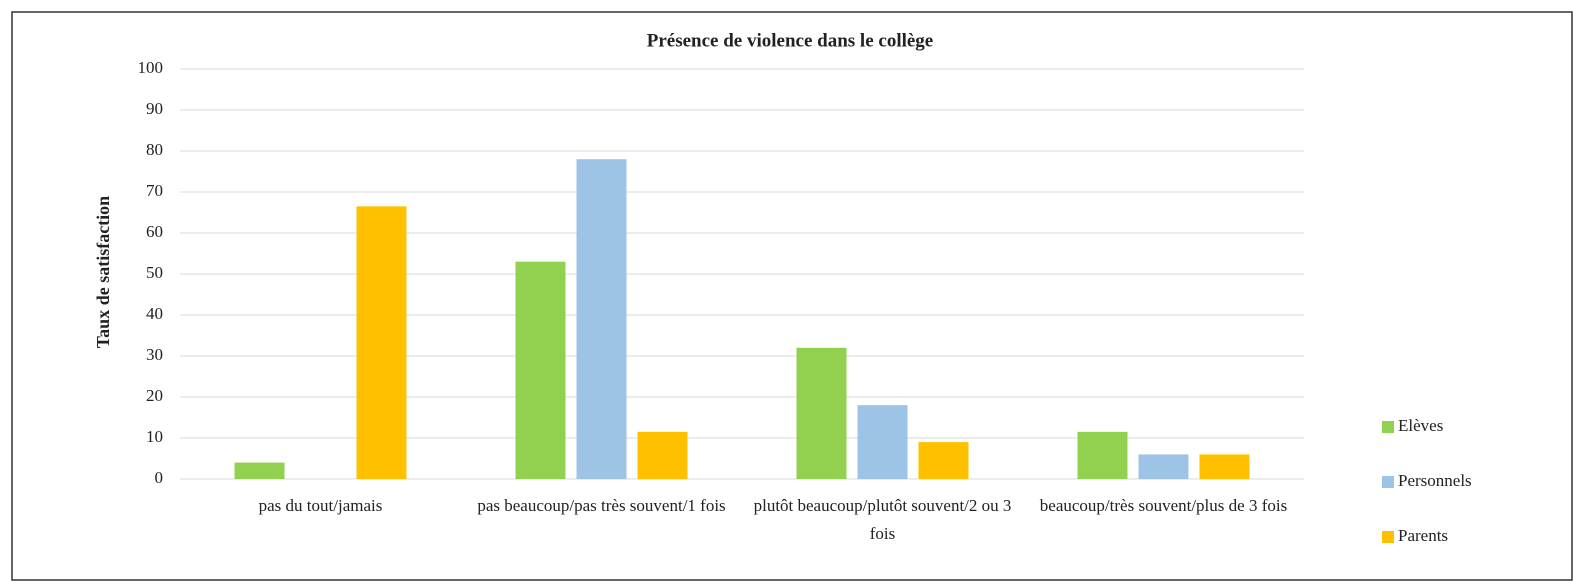 Image resolution: width=1584 pixels, height=587 pixels. I want to click on x-tick-label: pas beaucoup/pas très souvent/1 fois, so click(601, 505).